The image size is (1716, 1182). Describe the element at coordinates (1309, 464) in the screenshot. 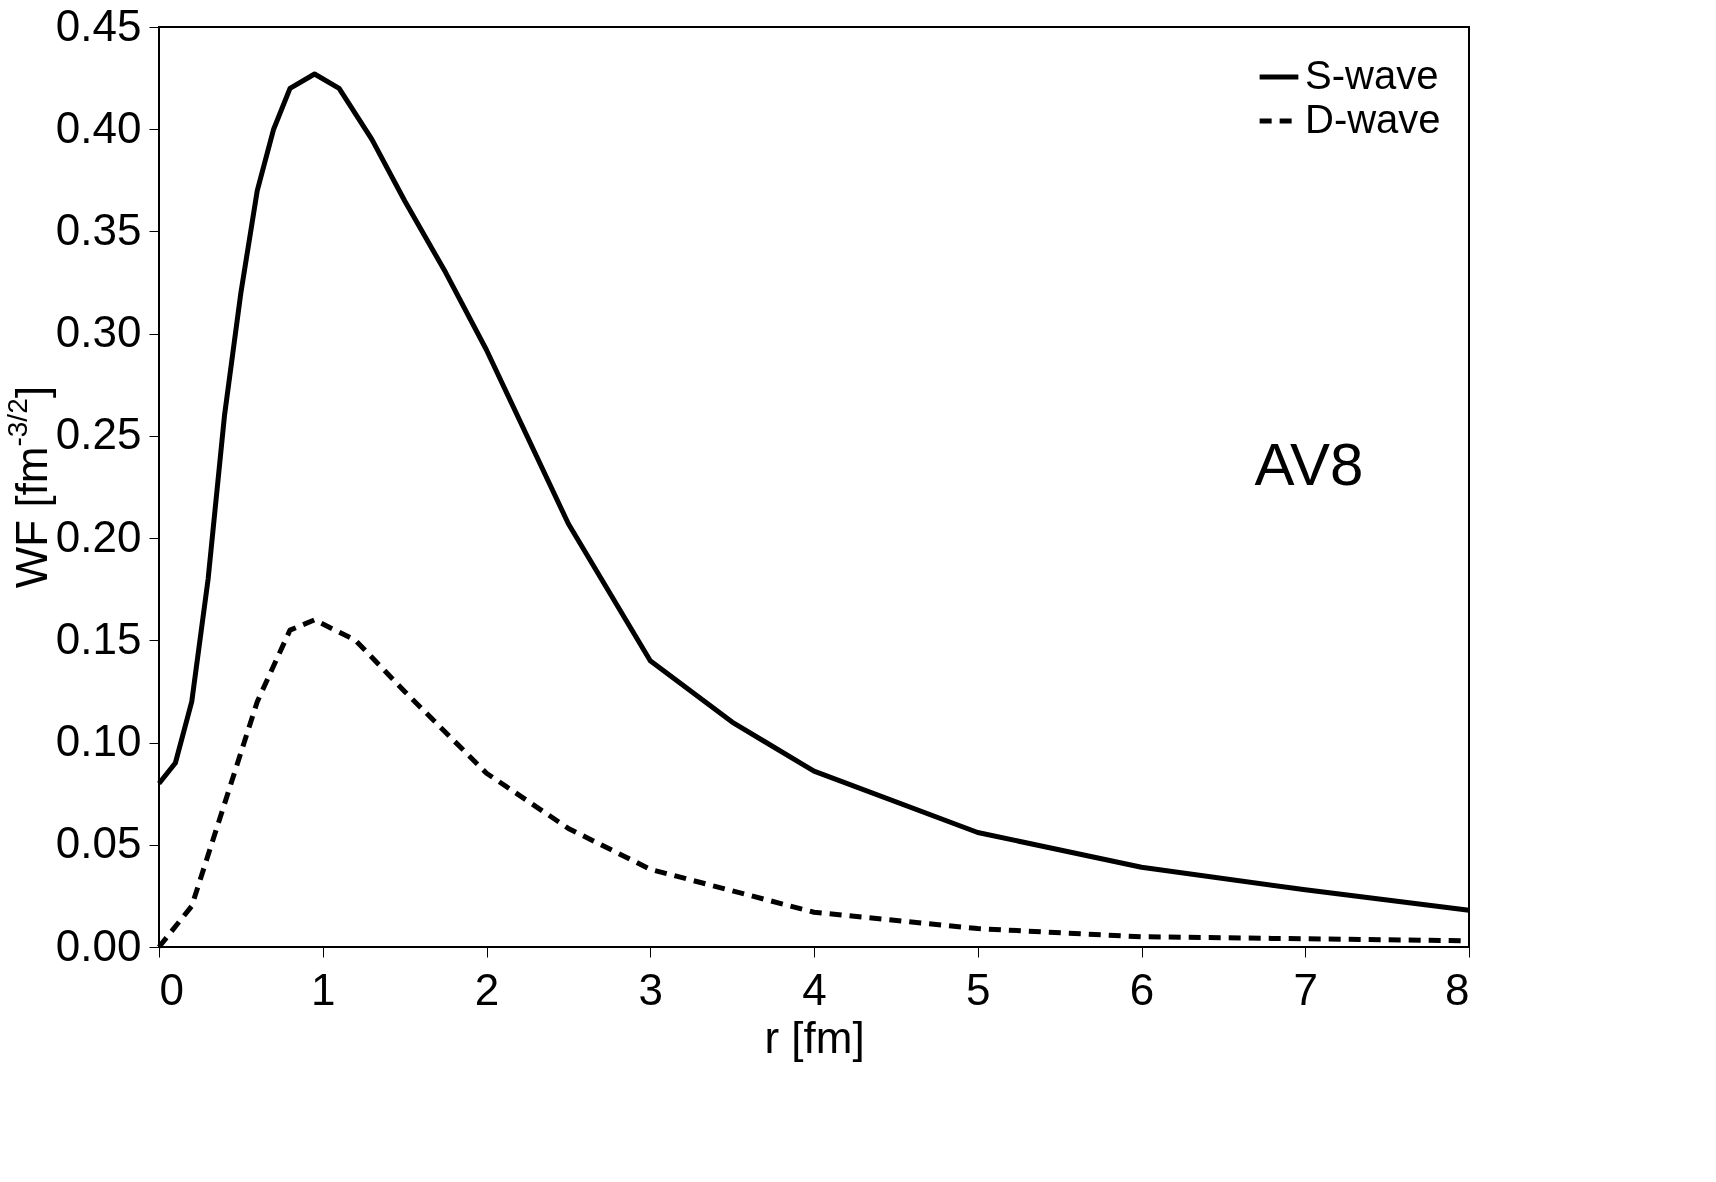

I see `annotation: AV8` at that location.